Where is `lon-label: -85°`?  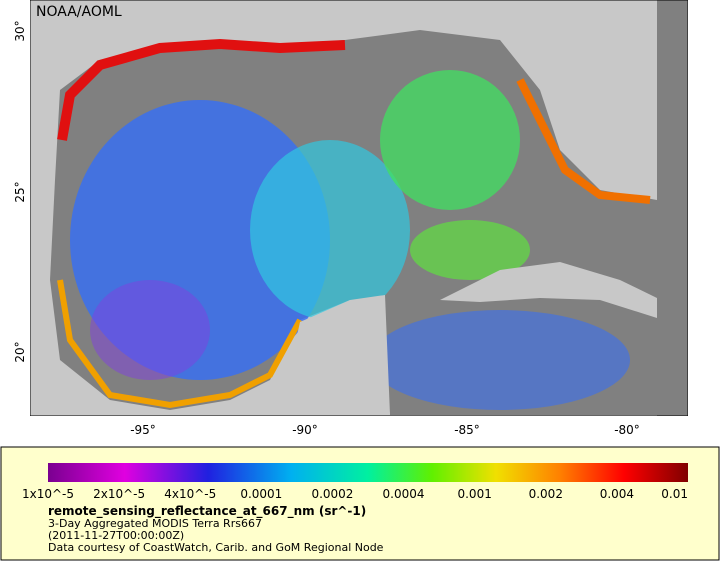
lon-label: -85° is located at coordinates (467, 430).